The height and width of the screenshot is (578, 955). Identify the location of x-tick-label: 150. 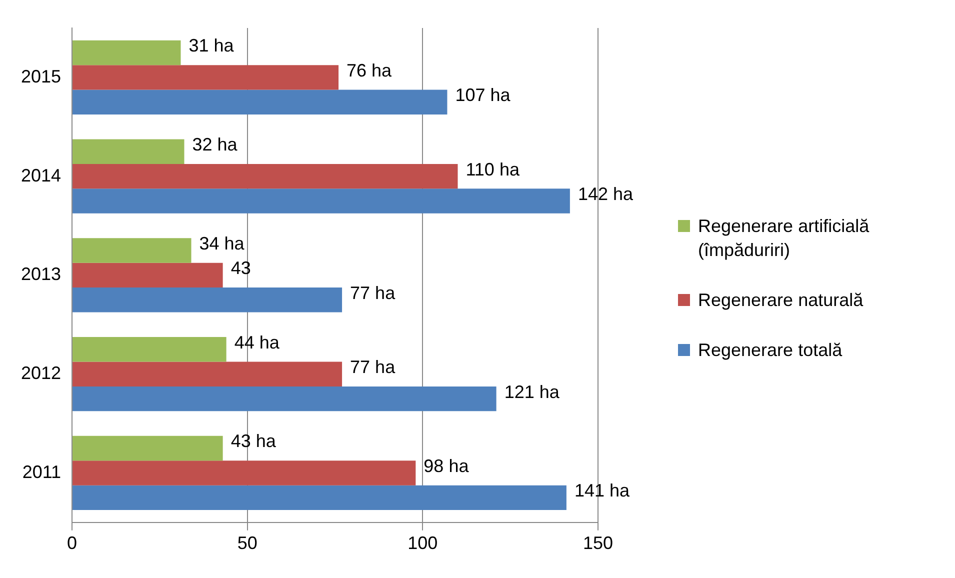
(598, 543).